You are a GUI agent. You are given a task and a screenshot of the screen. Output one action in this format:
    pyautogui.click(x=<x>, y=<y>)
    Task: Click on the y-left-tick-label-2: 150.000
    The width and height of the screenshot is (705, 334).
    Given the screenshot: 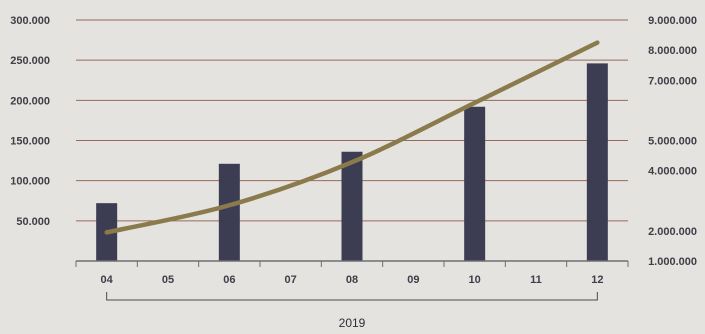 What is the action you would take?
    pyautogui.click(x=30, y=142)
    